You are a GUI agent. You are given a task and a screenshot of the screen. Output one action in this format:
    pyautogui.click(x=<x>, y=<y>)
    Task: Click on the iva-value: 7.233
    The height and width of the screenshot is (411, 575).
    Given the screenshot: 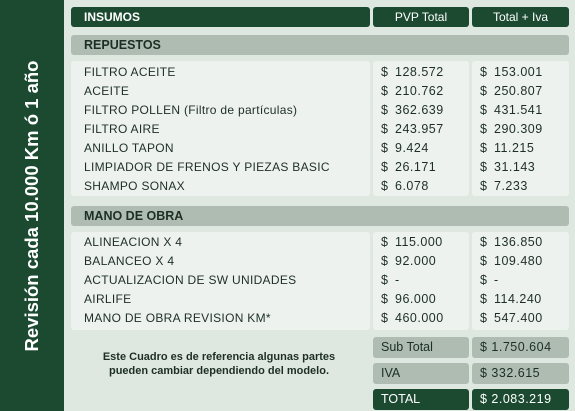 What is the action you would take?
    pyautogui.click(x=511, y=186)
    